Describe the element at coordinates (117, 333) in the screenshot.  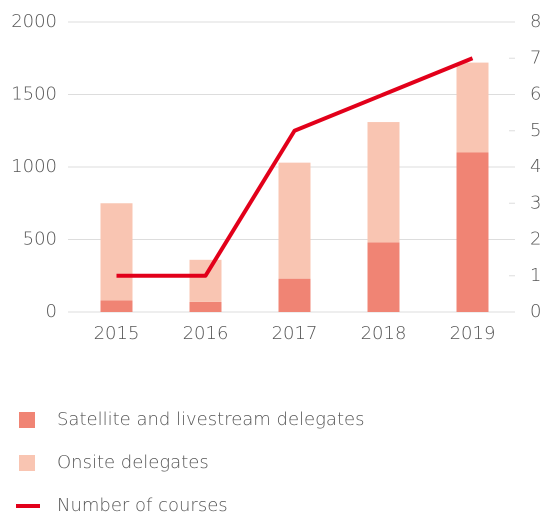
I see `x-tick-label: 2015` at that location.